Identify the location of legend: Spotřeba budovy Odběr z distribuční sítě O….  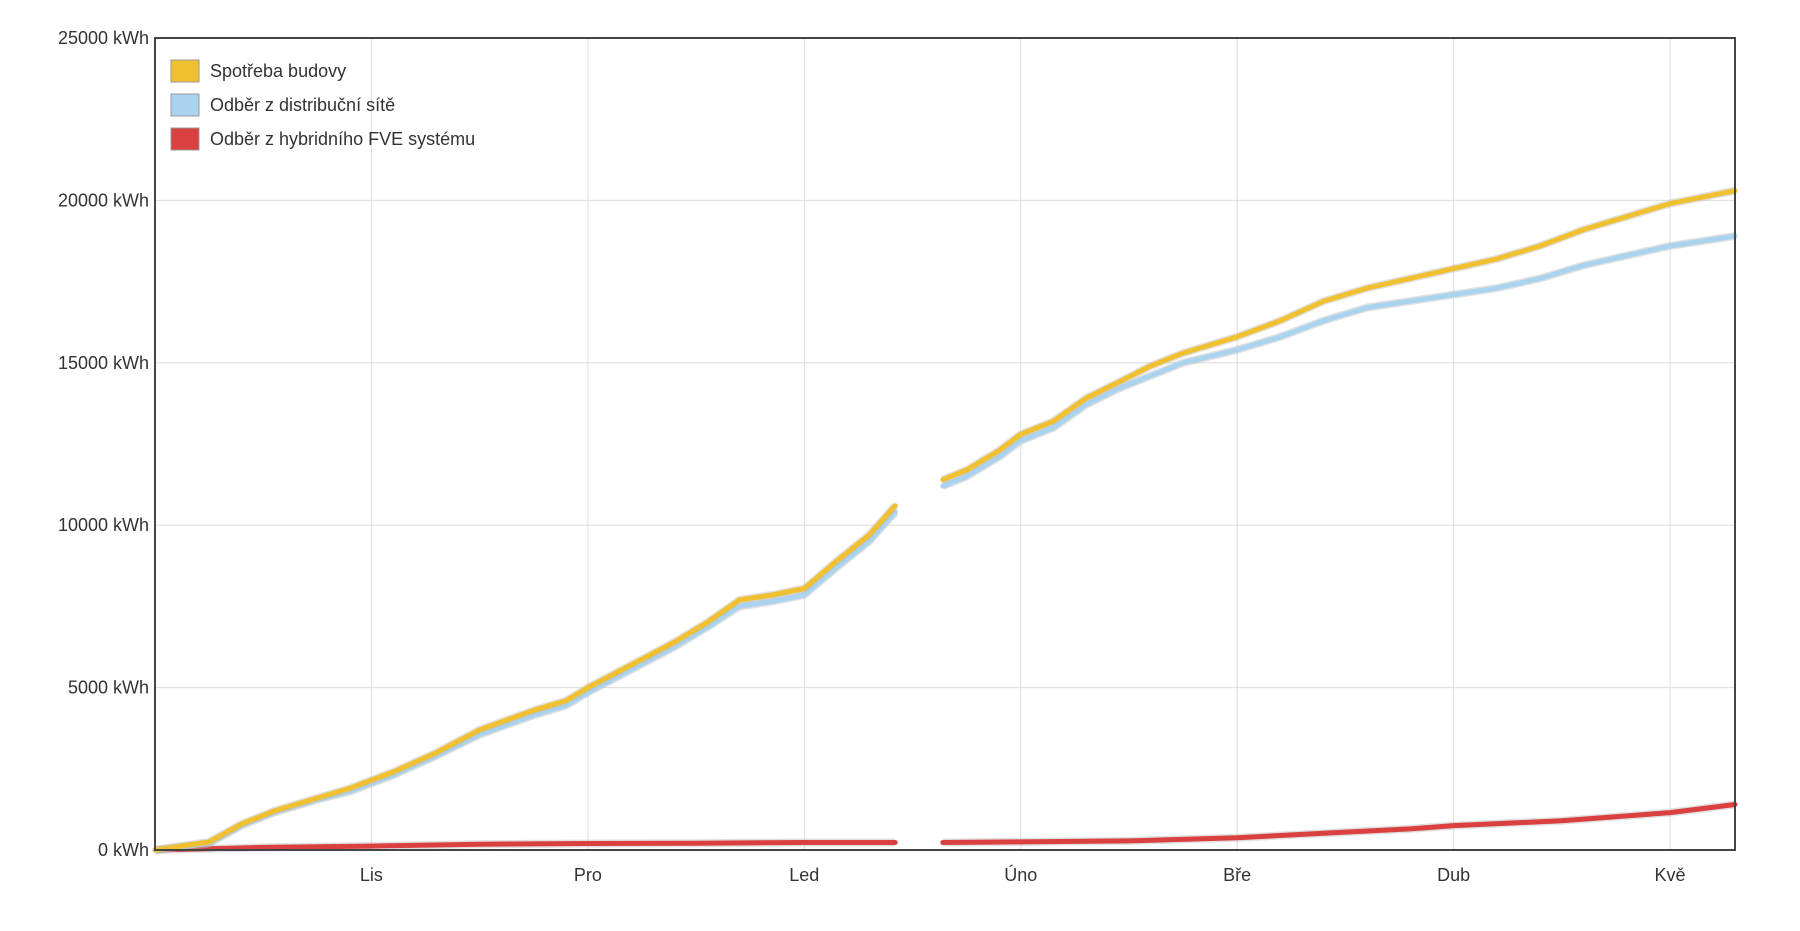
(322, 105).